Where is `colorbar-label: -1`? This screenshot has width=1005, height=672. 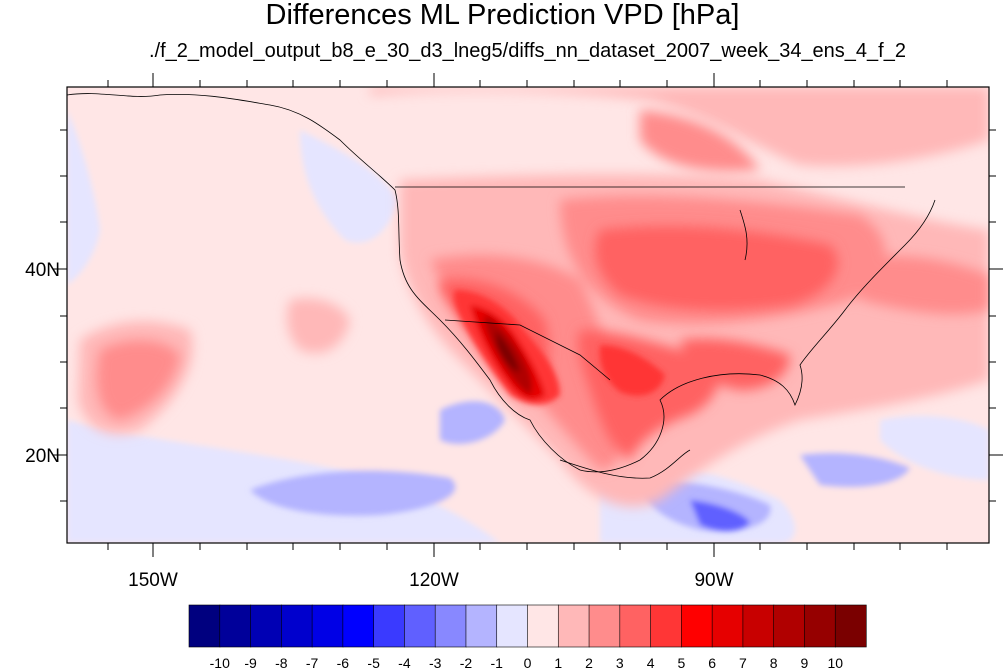
colorbar-label: -1 is located at coordinates (497, 663).